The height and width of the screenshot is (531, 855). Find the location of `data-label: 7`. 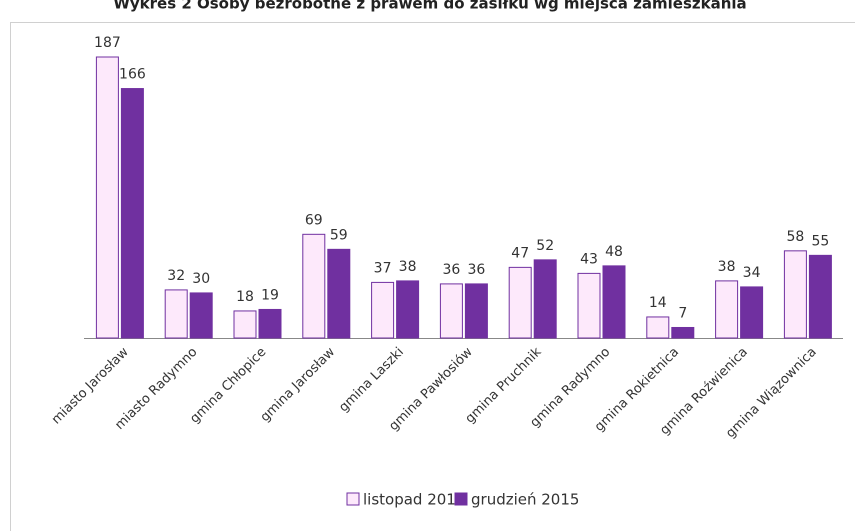

data-label: 7 is located at coordinates (682, 313).